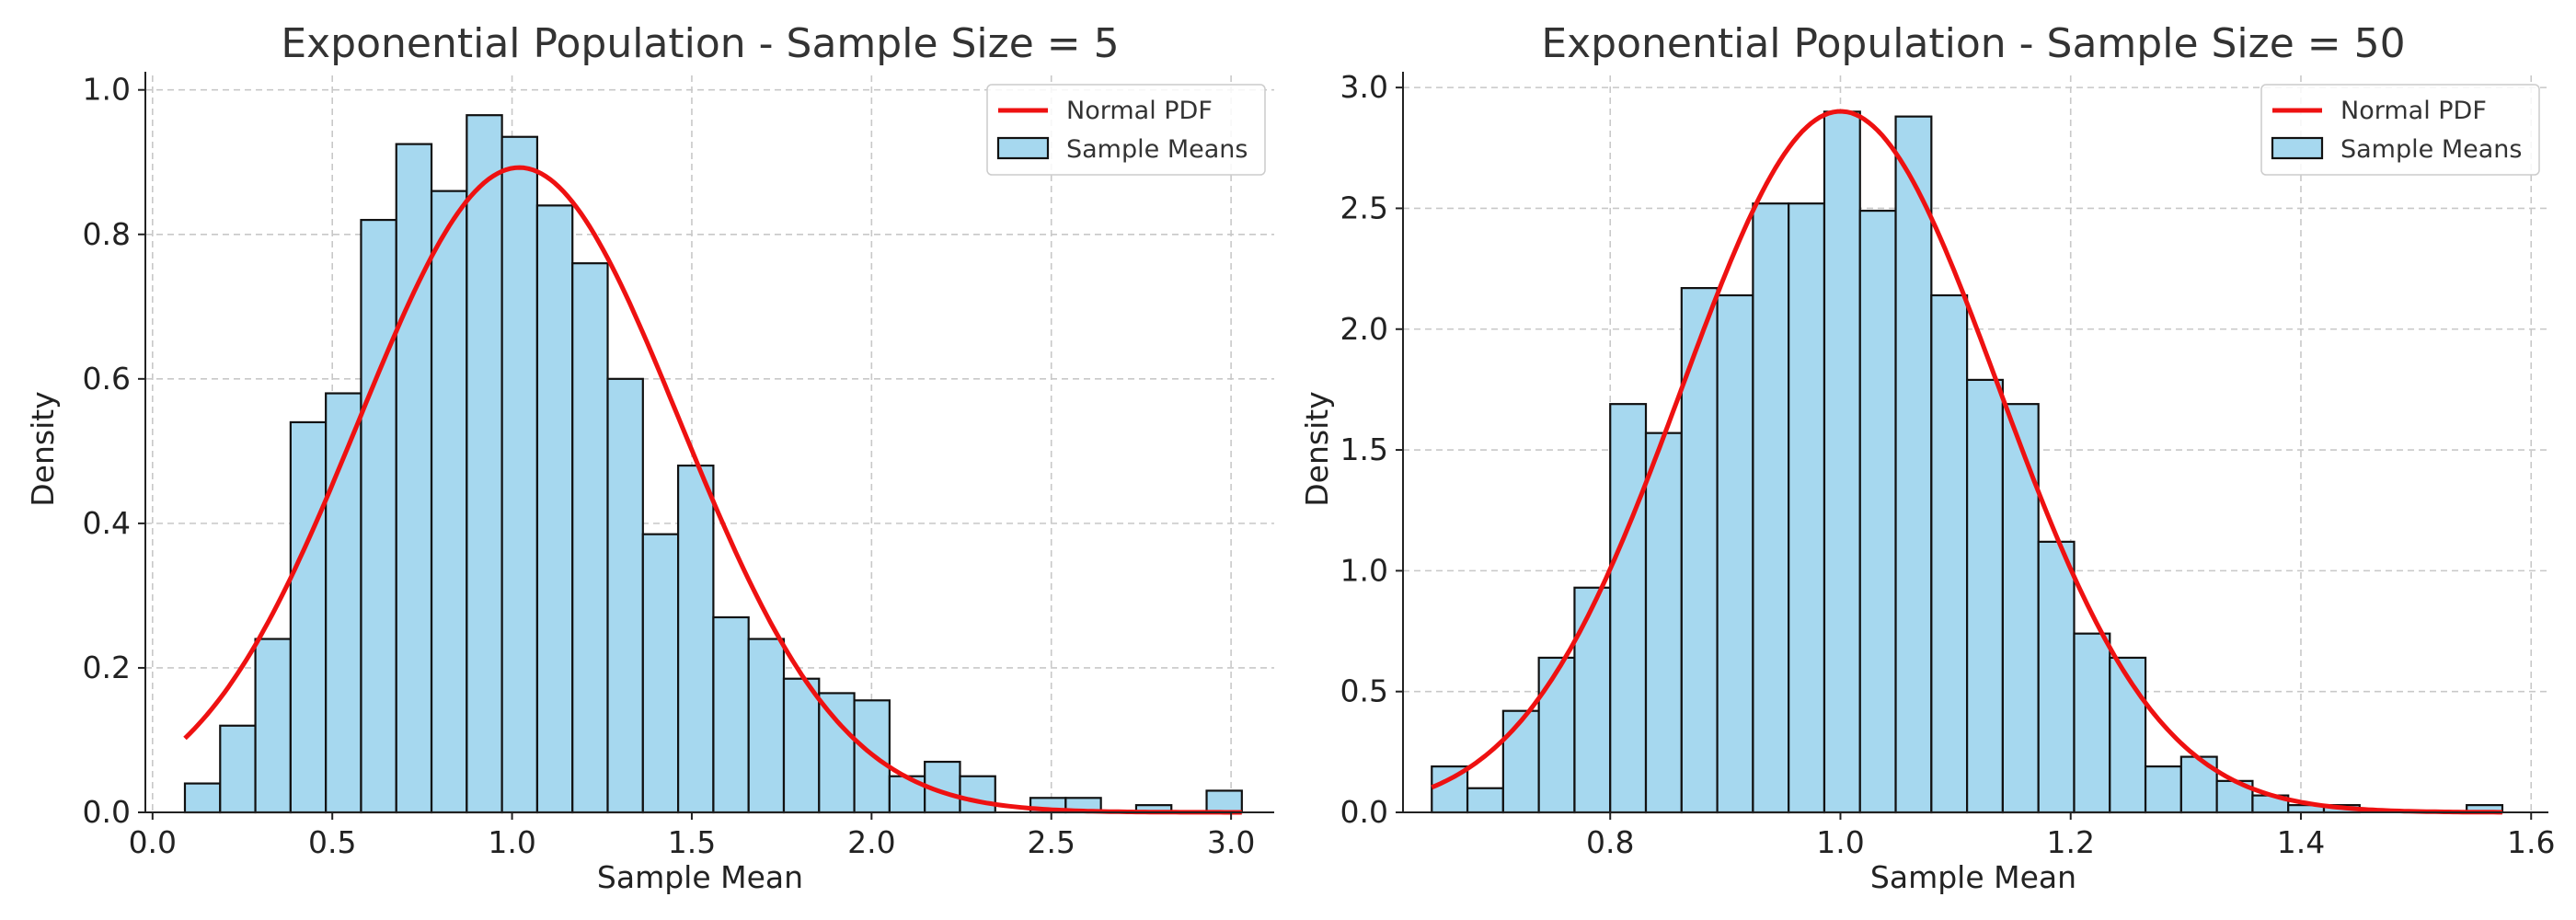 This screenshot has width=2576, height=920. Describe the element at coordinates (1364, 691) in the screenshot. I see `y-tick-label: 0.5` at that location.